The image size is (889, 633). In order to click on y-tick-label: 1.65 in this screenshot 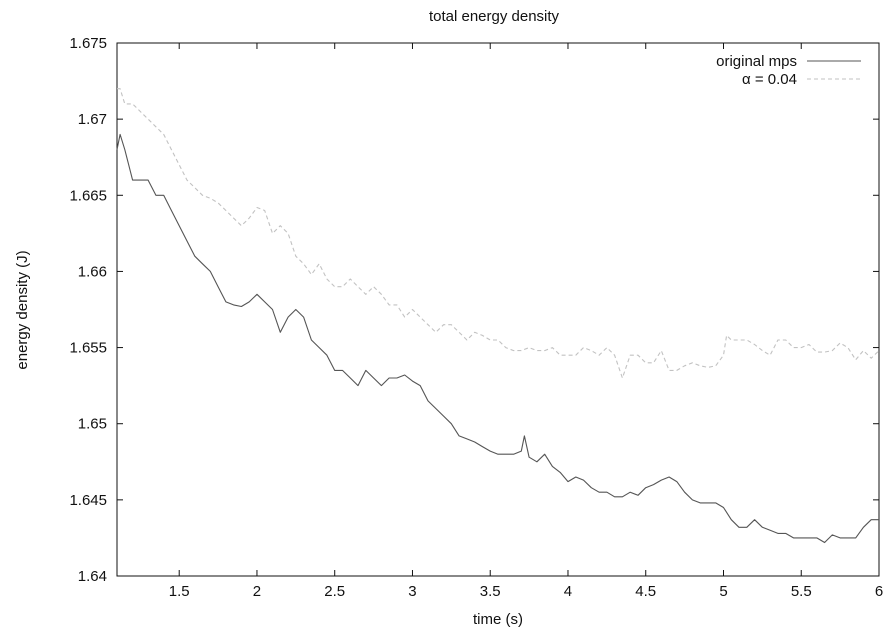, I will do `click(92, 424)`.